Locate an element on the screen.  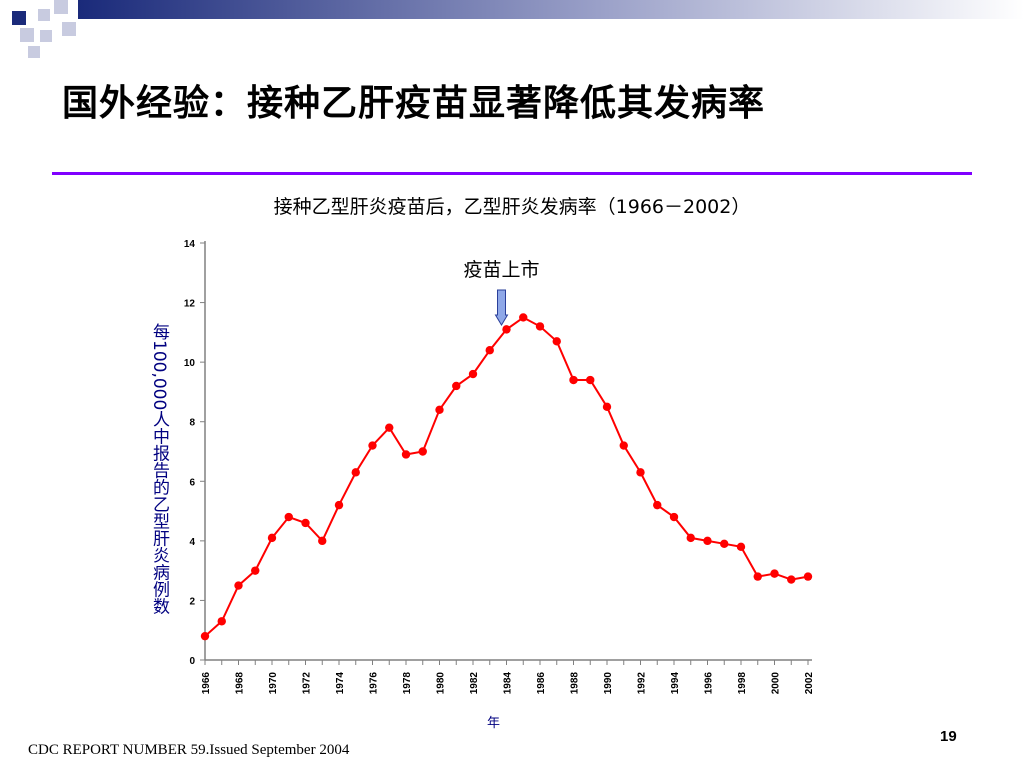
y-tick-label: 10 is located at coordinates (190, 363).